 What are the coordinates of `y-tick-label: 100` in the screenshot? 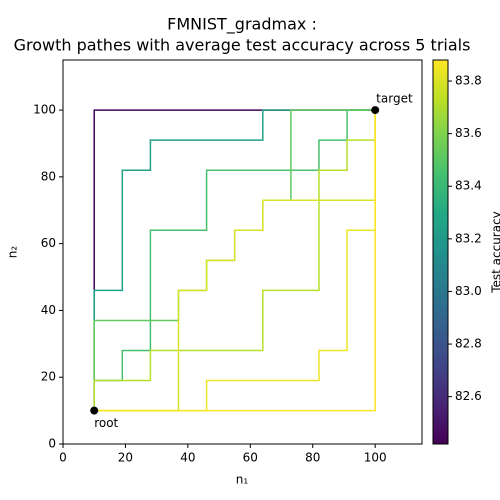 It's located at (44, 110).